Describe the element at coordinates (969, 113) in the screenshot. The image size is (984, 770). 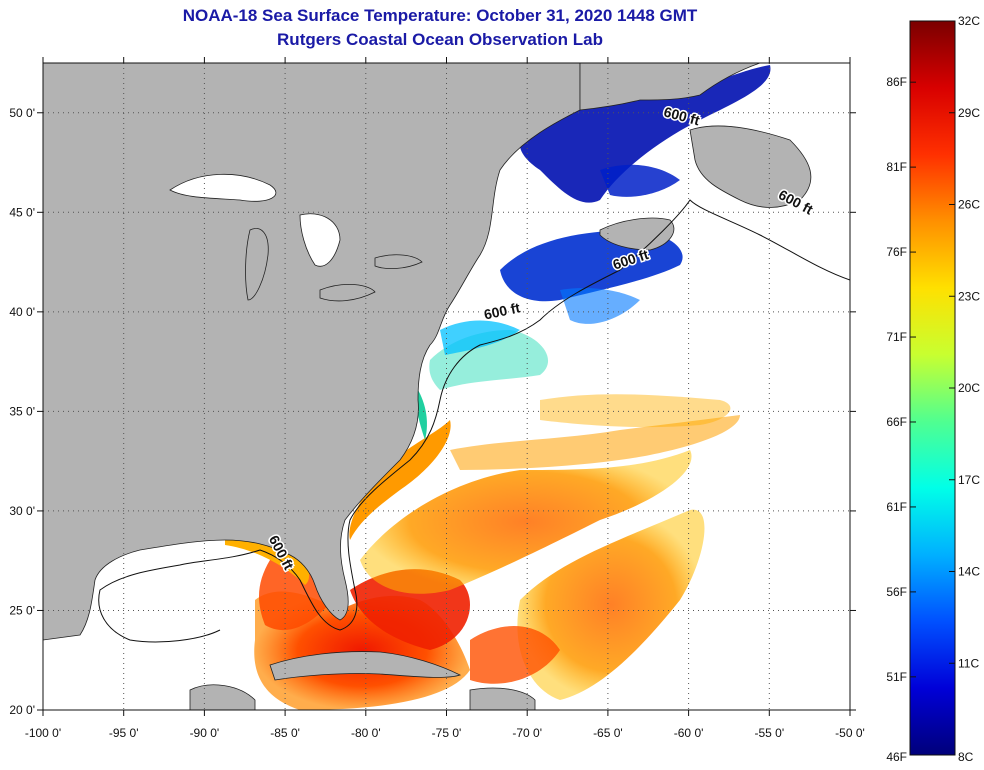
I see `colorbar-celsius-label: 29C` at that location.